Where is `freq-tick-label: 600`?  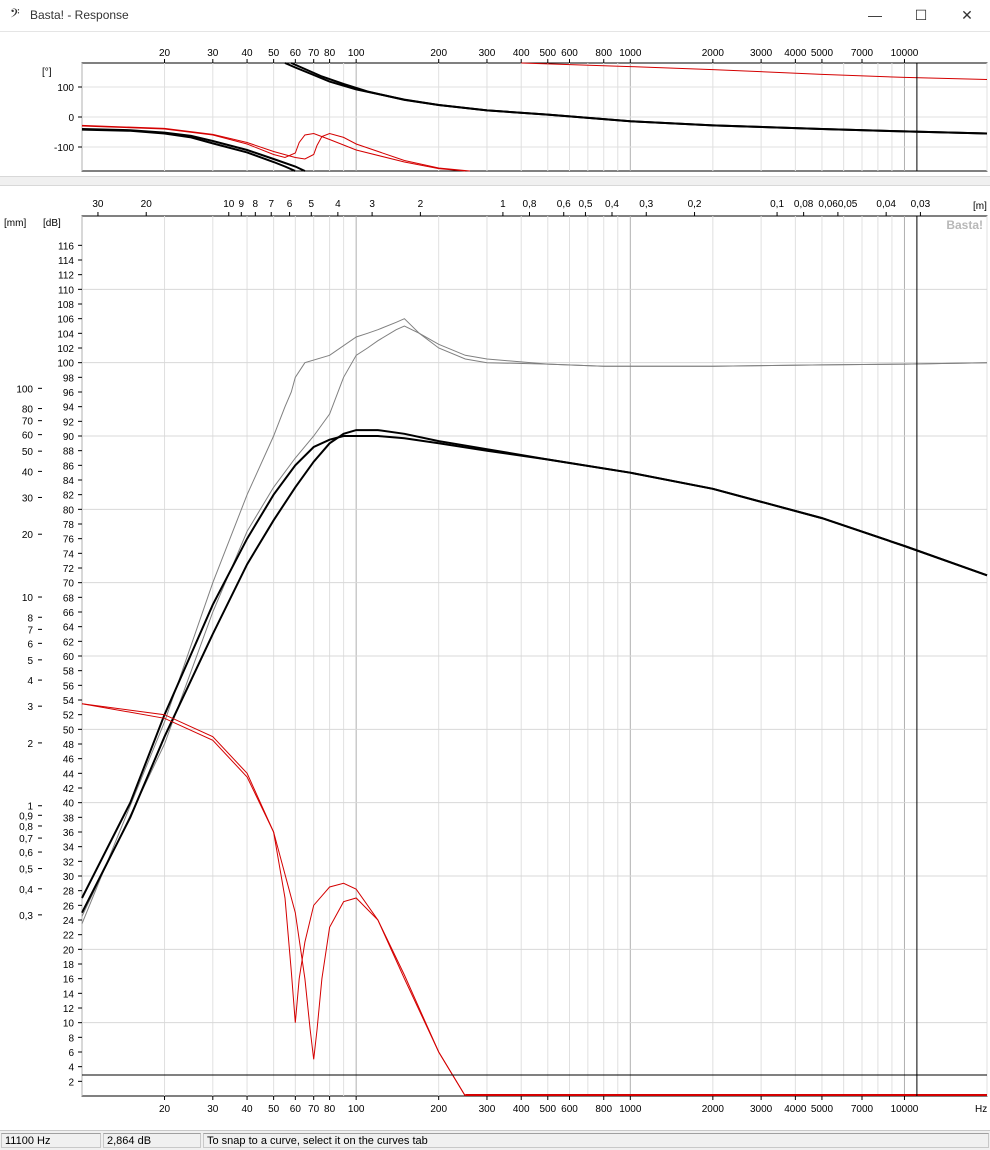
freq-tick-label: 600 is located at coordinates (569, 1109).